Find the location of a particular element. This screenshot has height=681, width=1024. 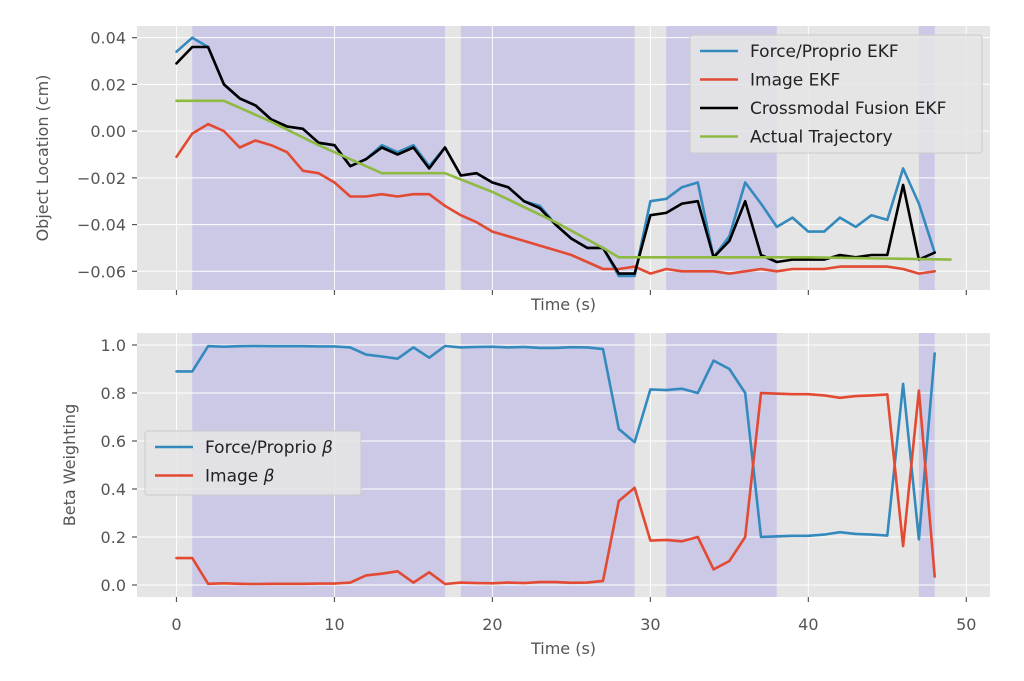

y-tick-label: 1.0 is located at coordinates (113, 345).